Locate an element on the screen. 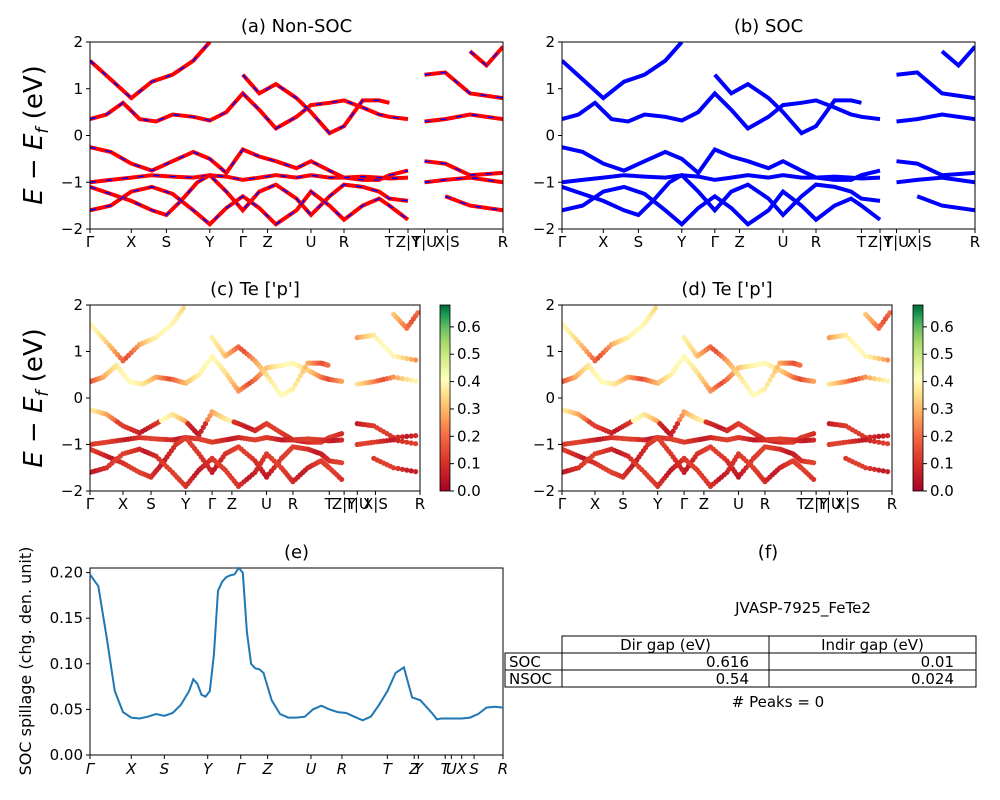 This screenshot has width=1000, height=800. colorbar-tick-label: 0.2 is located at coordinates (942, 436).